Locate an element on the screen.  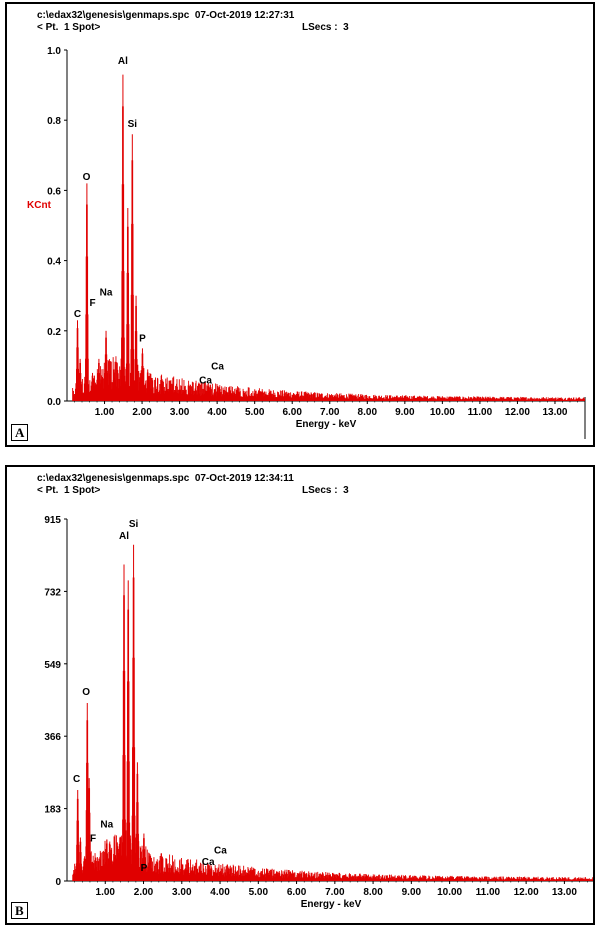
y-tick-label: 1.0 is located at coordinates (54, 51).